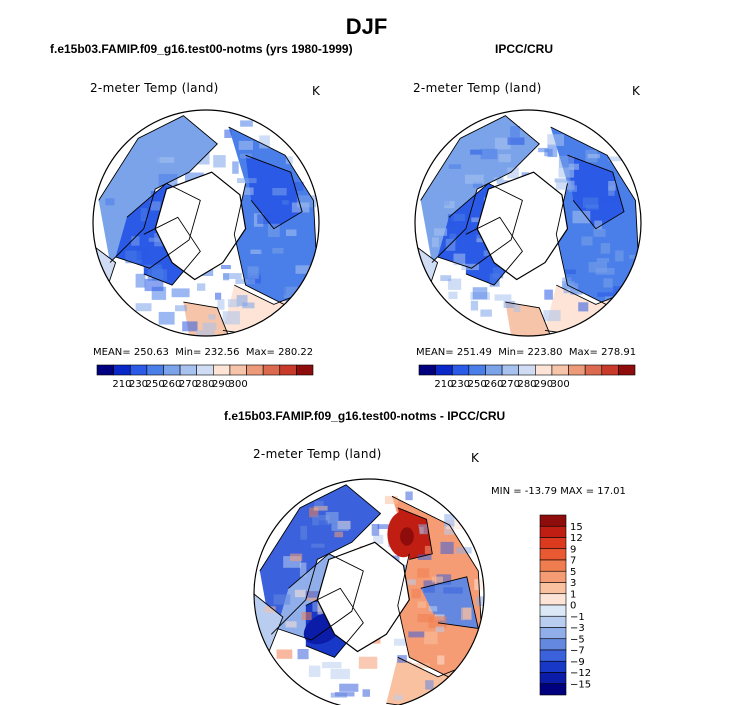  What do you see at coordinates (511, 352) in the screenshot?
I see `right-min-label: Min=` at bounding box center [511, 352].